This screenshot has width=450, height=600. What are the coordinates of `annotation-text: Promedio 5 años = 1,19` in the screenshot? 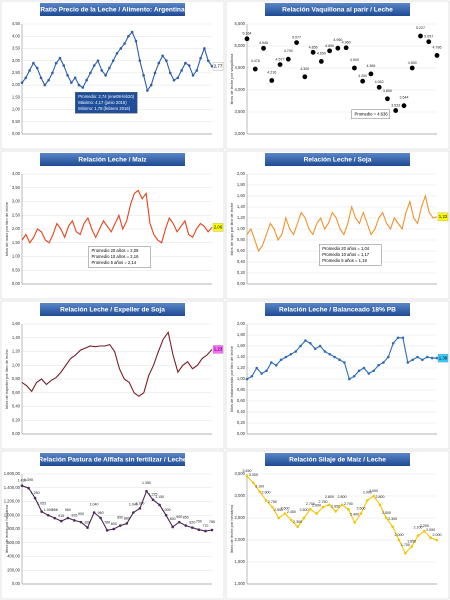 It's located at (344, 260).